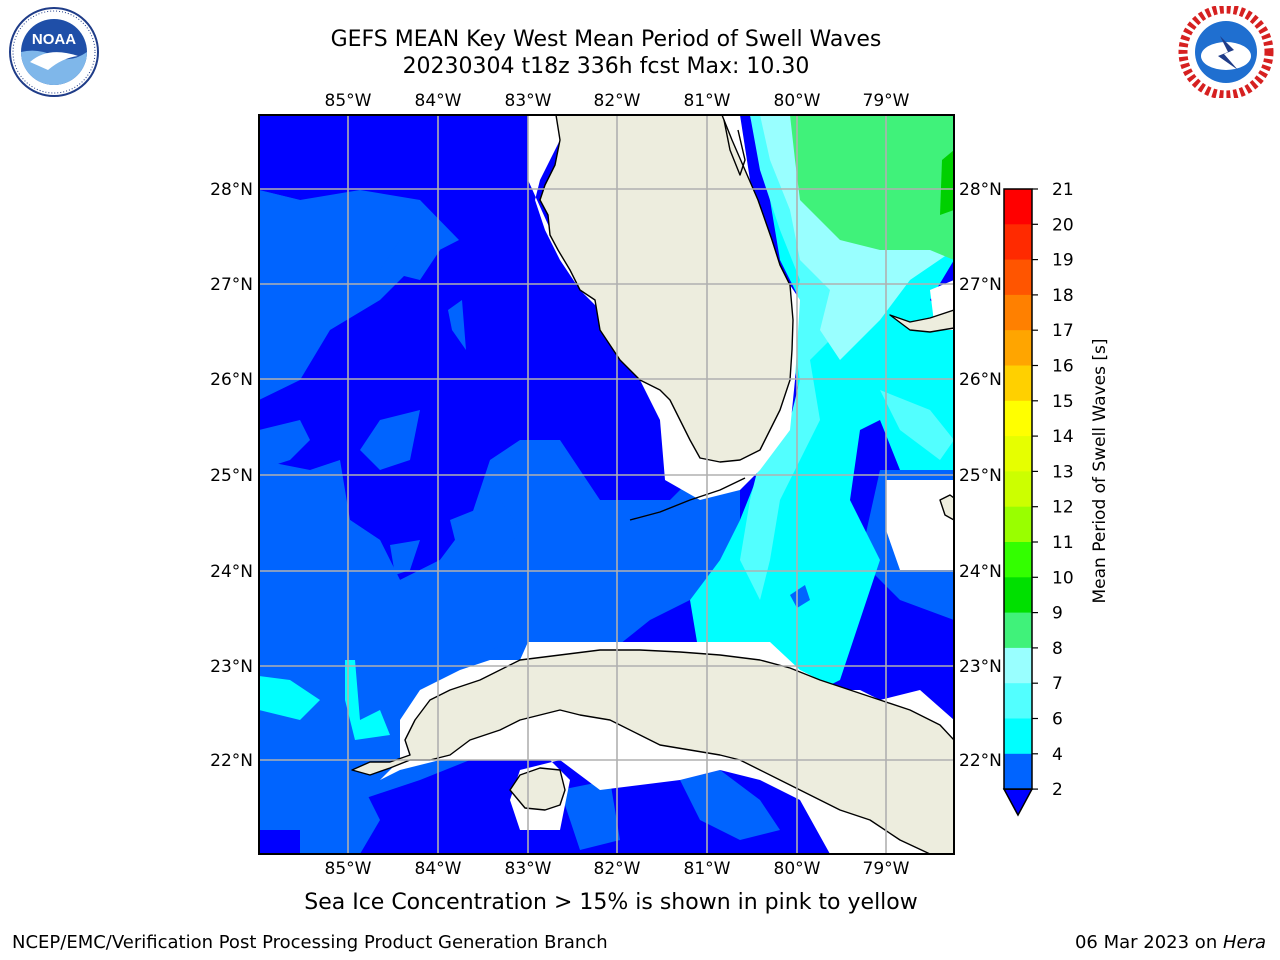  I want to click on isla-de-la-juventud, so click(537, 789).